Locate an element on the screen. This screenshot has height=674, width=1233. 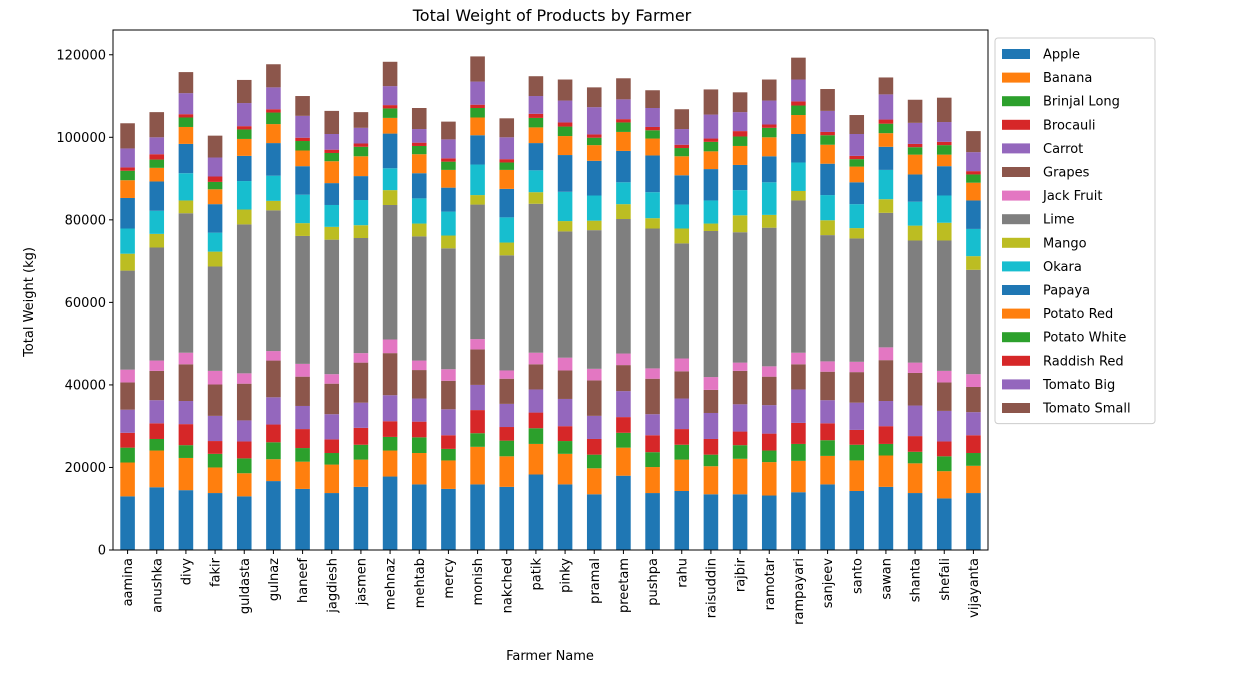
x-tick-label: santo is located at coordinates (857, 576).